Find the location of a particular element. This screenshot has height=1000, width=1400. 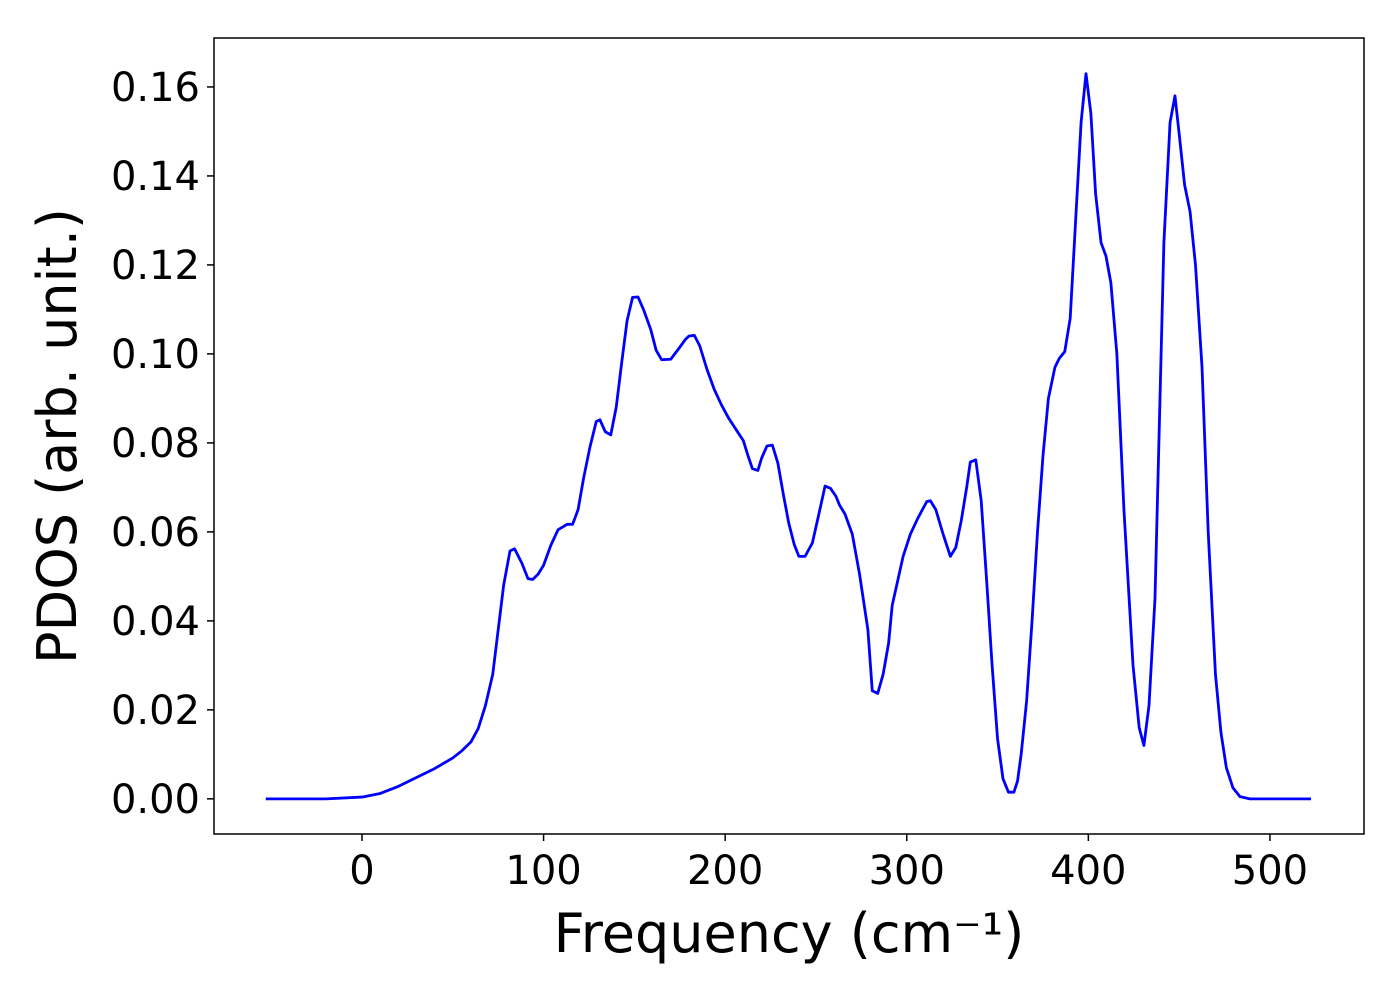

y-axis-label: PDOS (arb. unit.) is located at coordinates (57, 436).